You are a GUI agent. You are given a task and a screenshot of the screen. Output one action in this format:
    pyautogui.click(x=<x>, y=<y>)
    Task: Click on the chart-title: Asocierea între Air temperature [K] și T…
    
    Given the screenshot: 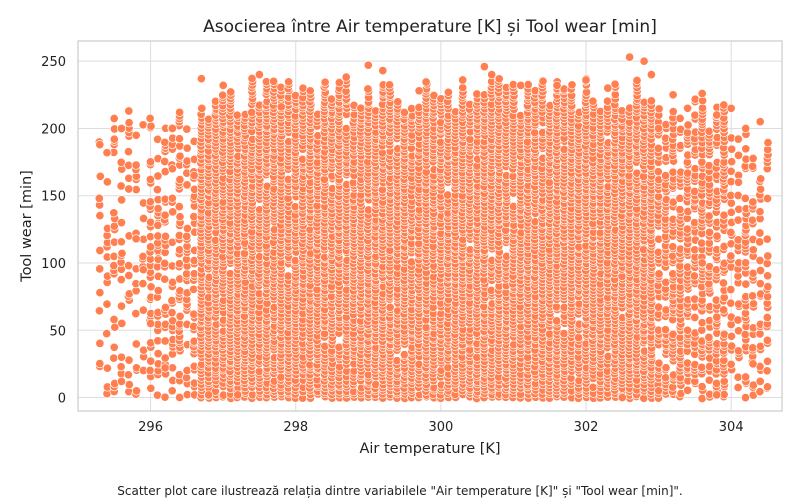 What is the action you would take?
    pyautogui.click(x=430, y=27)
    